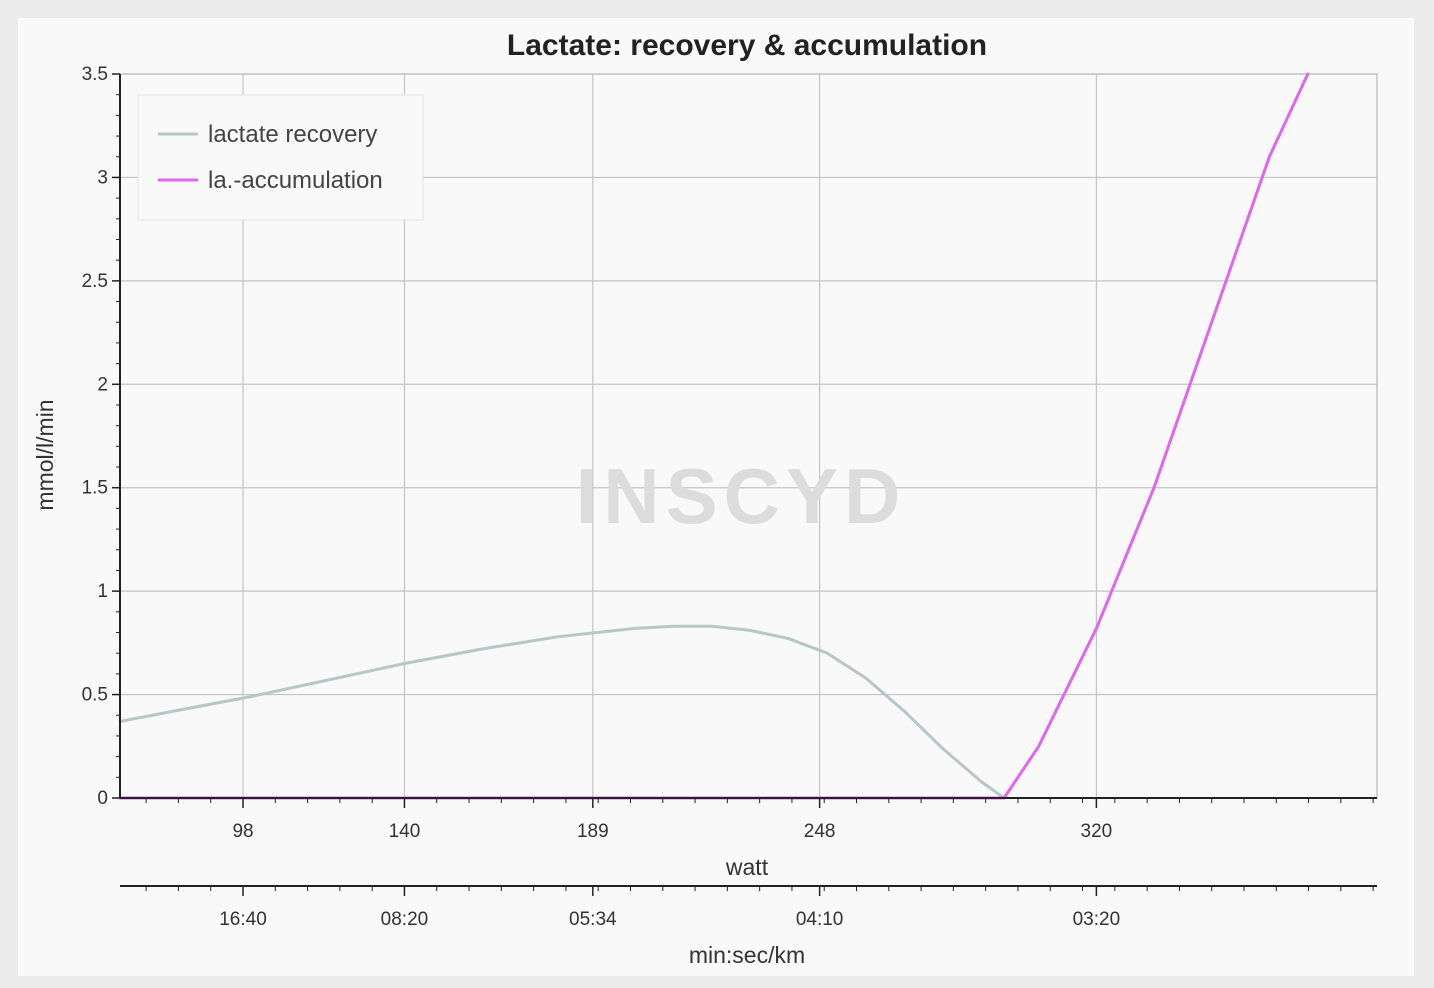 The height and width of the screenshot is (988, 1434). Describe the element at coordinates (405, 831) in the screenshot. I see `x-tick-label: 140` at that location.